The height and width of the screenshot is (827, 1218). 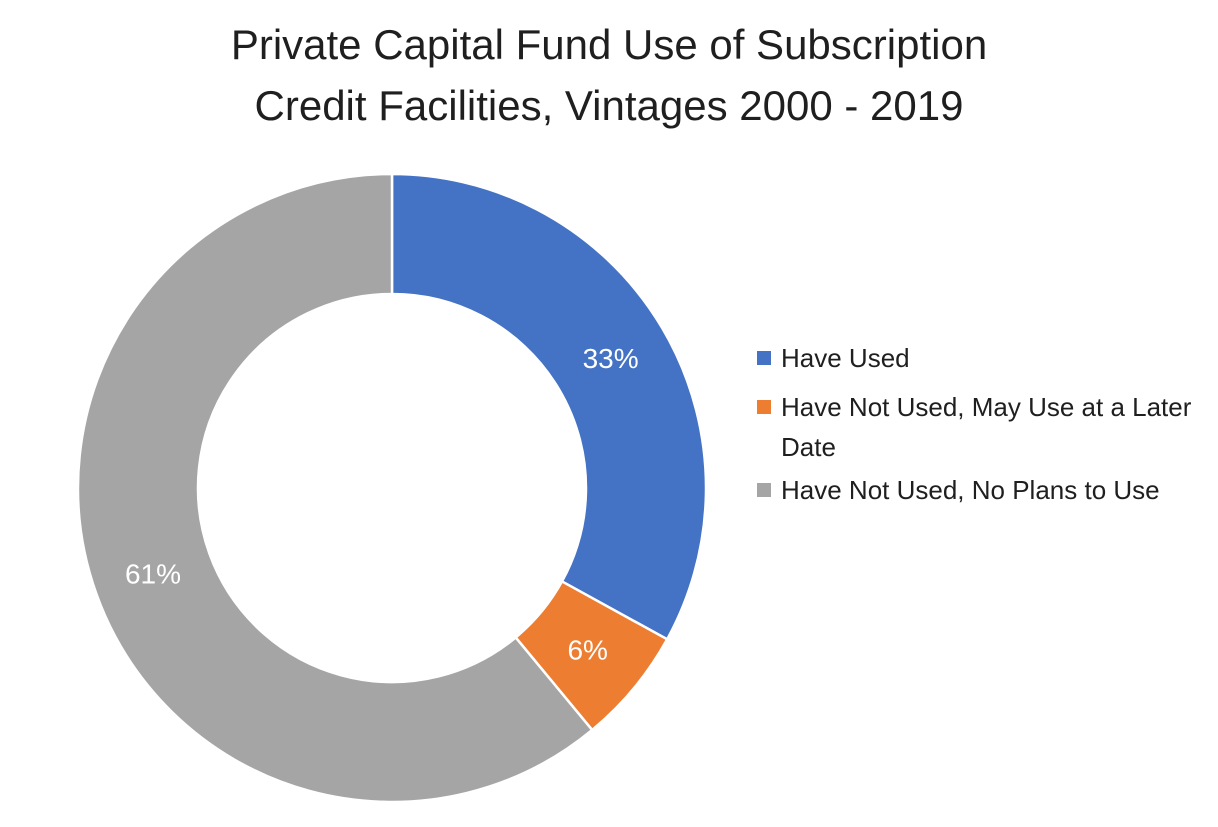 What do you see at coordinates (609, 44) in the screenshot?
I see `chart-title-line-1: Private Capital Fund Use of Subscription` at bounding box center [609, 44].